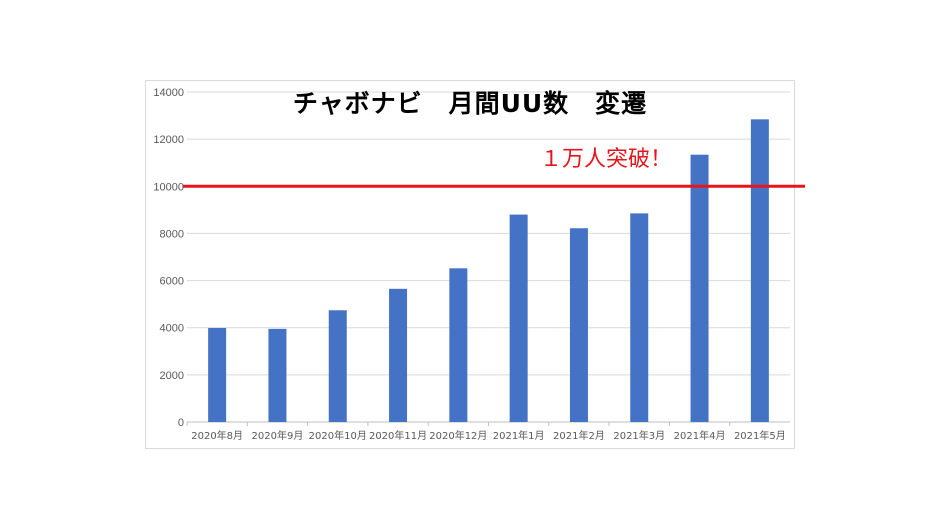 Image resolution: width=940 pixels, height=529 pixels. Describe the element at coordinates (172, 234) in the screenshot. I see `y-tick-label: 8000` at that location.